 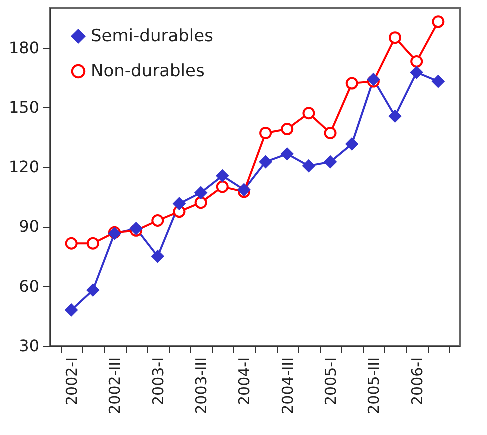 I want to click on y-tick-label: 150, so click(x=24, y=107).